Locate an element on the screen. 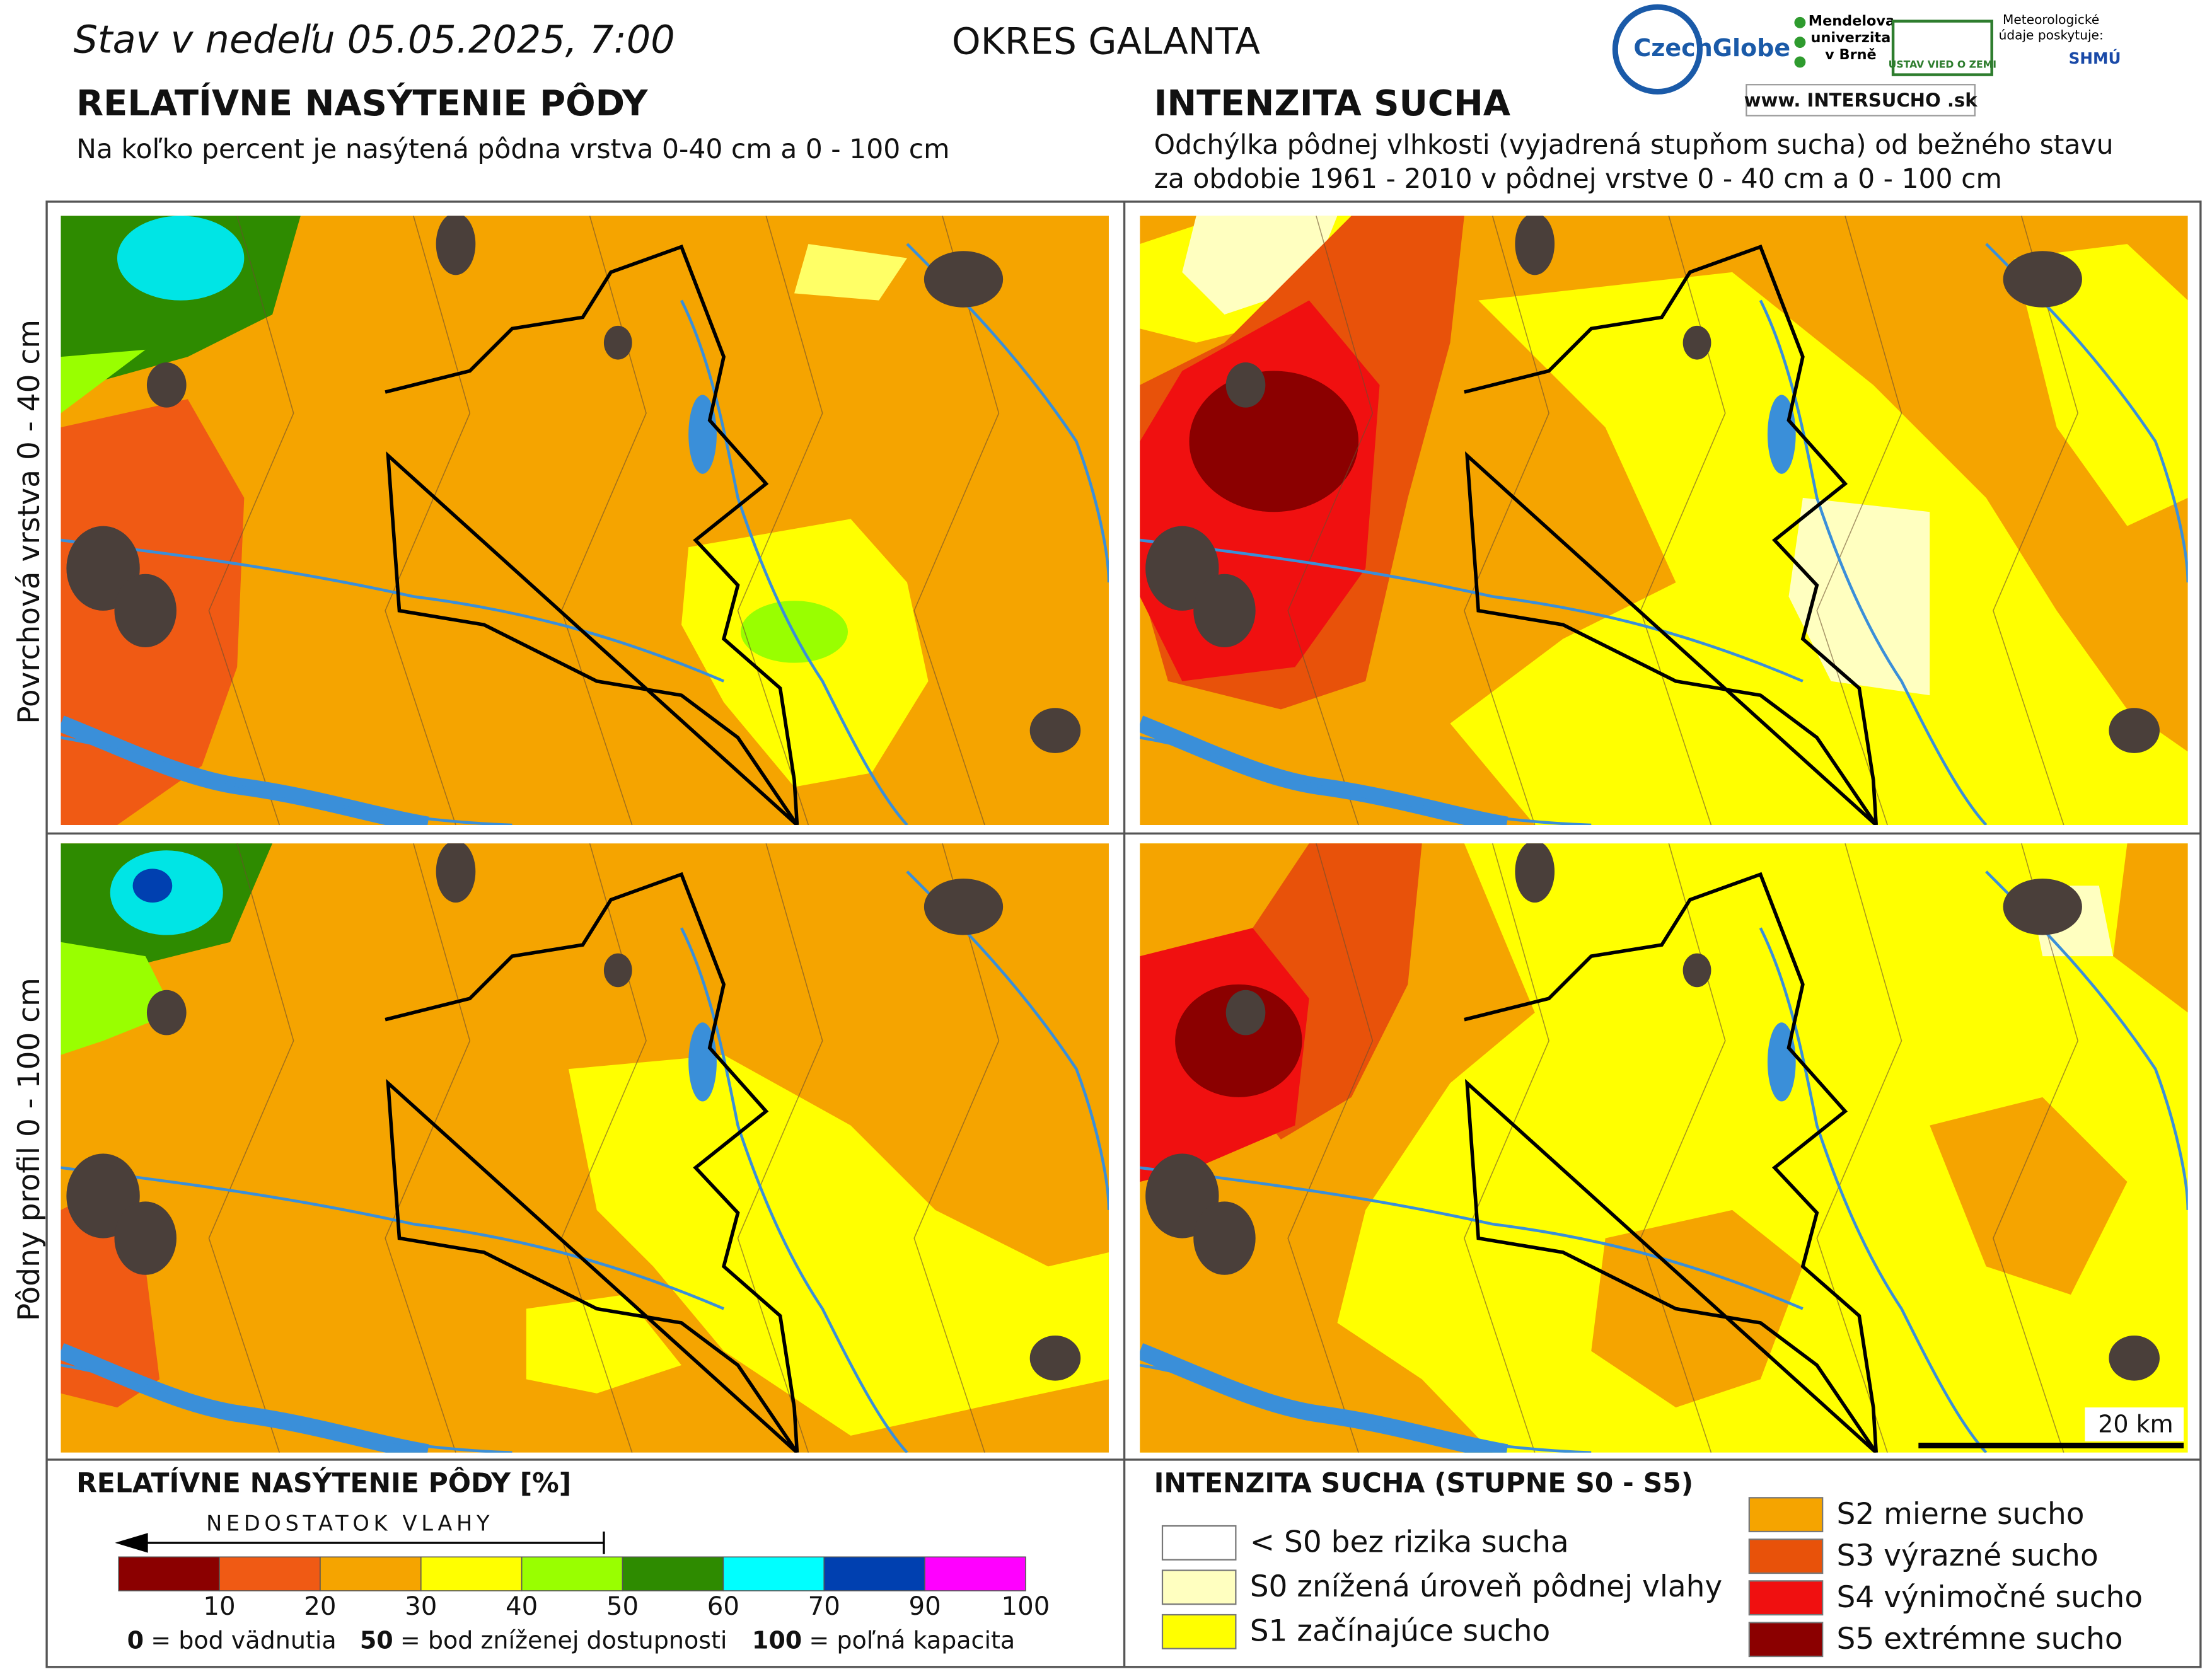 This screenshot has height=1674, width=2212. logo-ring is located at coordinates (1657, 49).